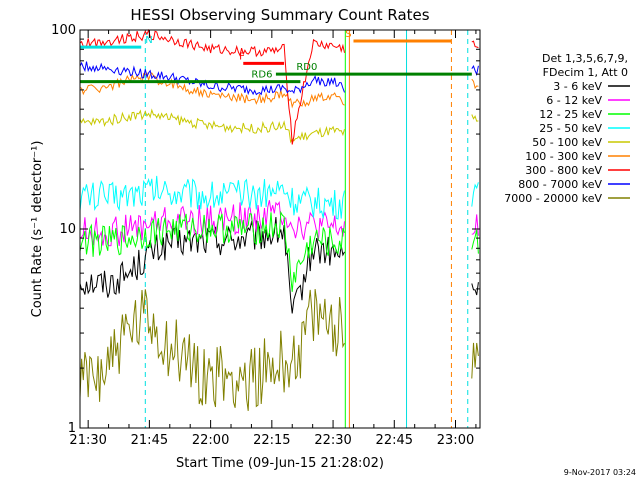  I want to click on legend-header-0: Det 1,3,5,6,7,9,, so click(585, 58).